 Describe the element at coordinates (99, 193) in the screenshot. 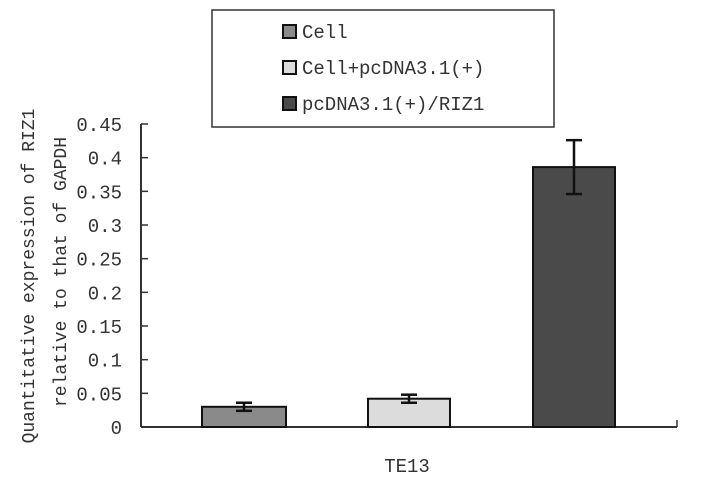

I see `y-tick-label: 0.35` at that location.